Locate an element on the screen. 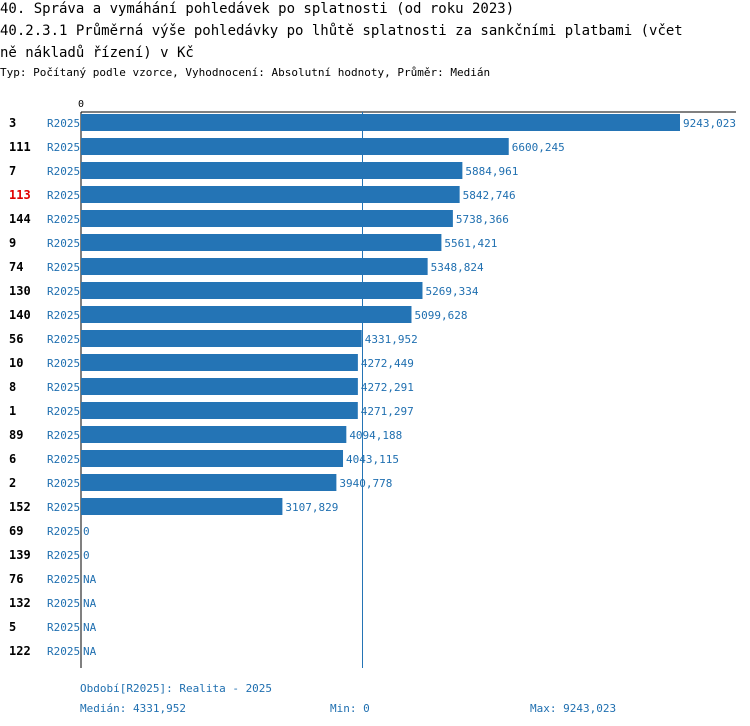  value-label-5: NA is located at coordinates (90, 627).